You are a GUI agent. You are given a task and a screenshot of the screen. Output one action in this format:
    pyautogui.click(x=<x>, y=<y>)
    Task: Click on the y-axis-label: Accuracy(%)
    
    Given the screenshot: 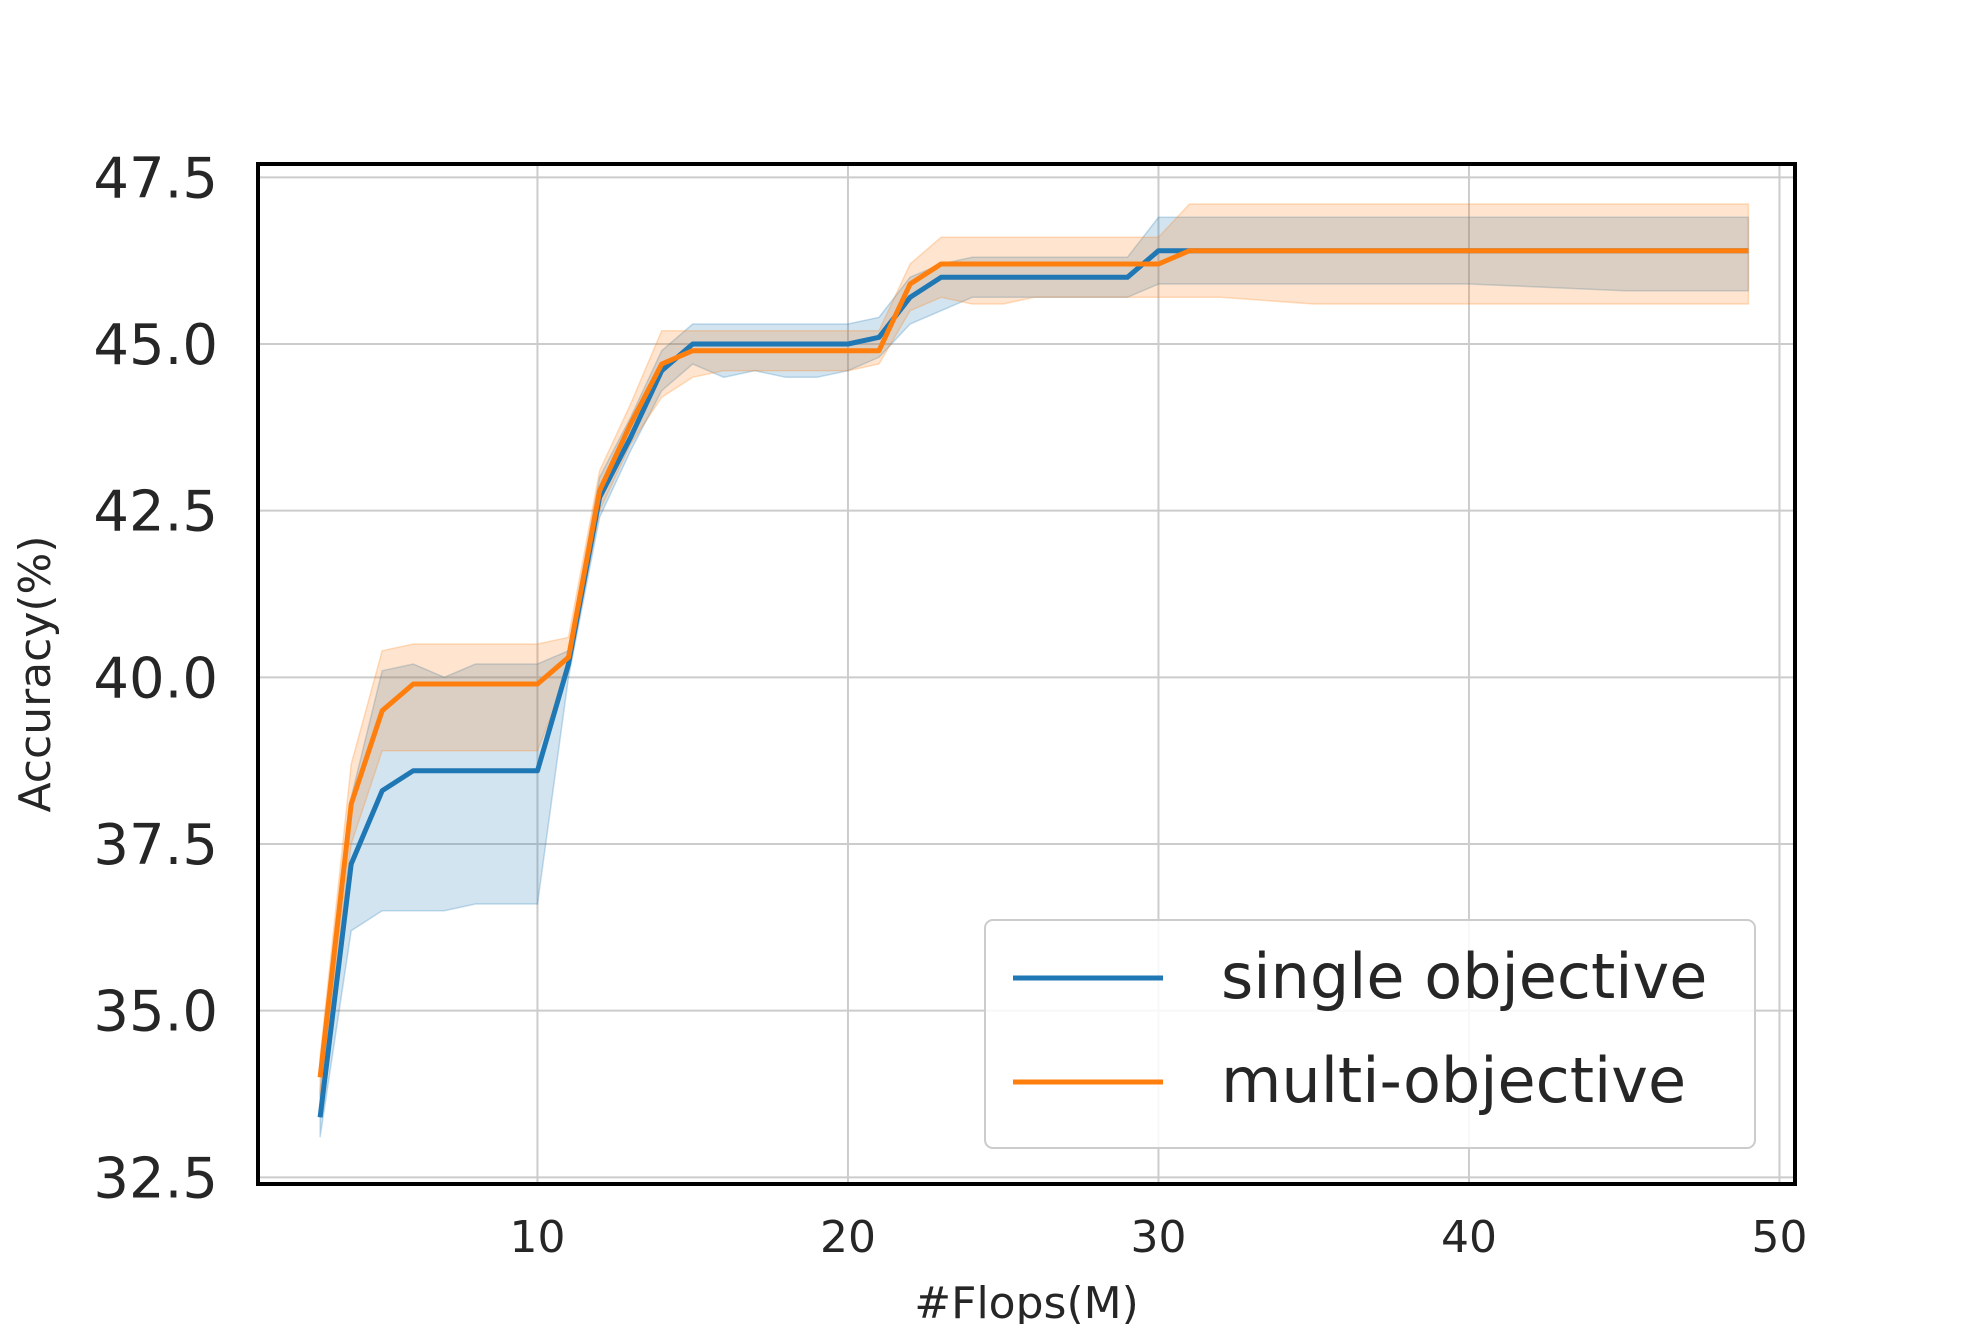 What is the action you would take?
    pyautogui.click(x=35, y=673)
    